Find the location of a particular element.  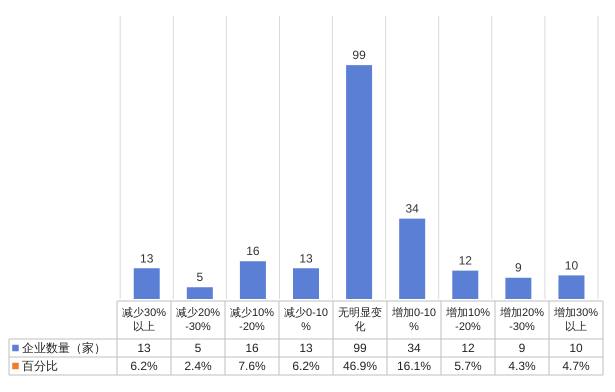

text: 34 is located at coordinates (412, 209).